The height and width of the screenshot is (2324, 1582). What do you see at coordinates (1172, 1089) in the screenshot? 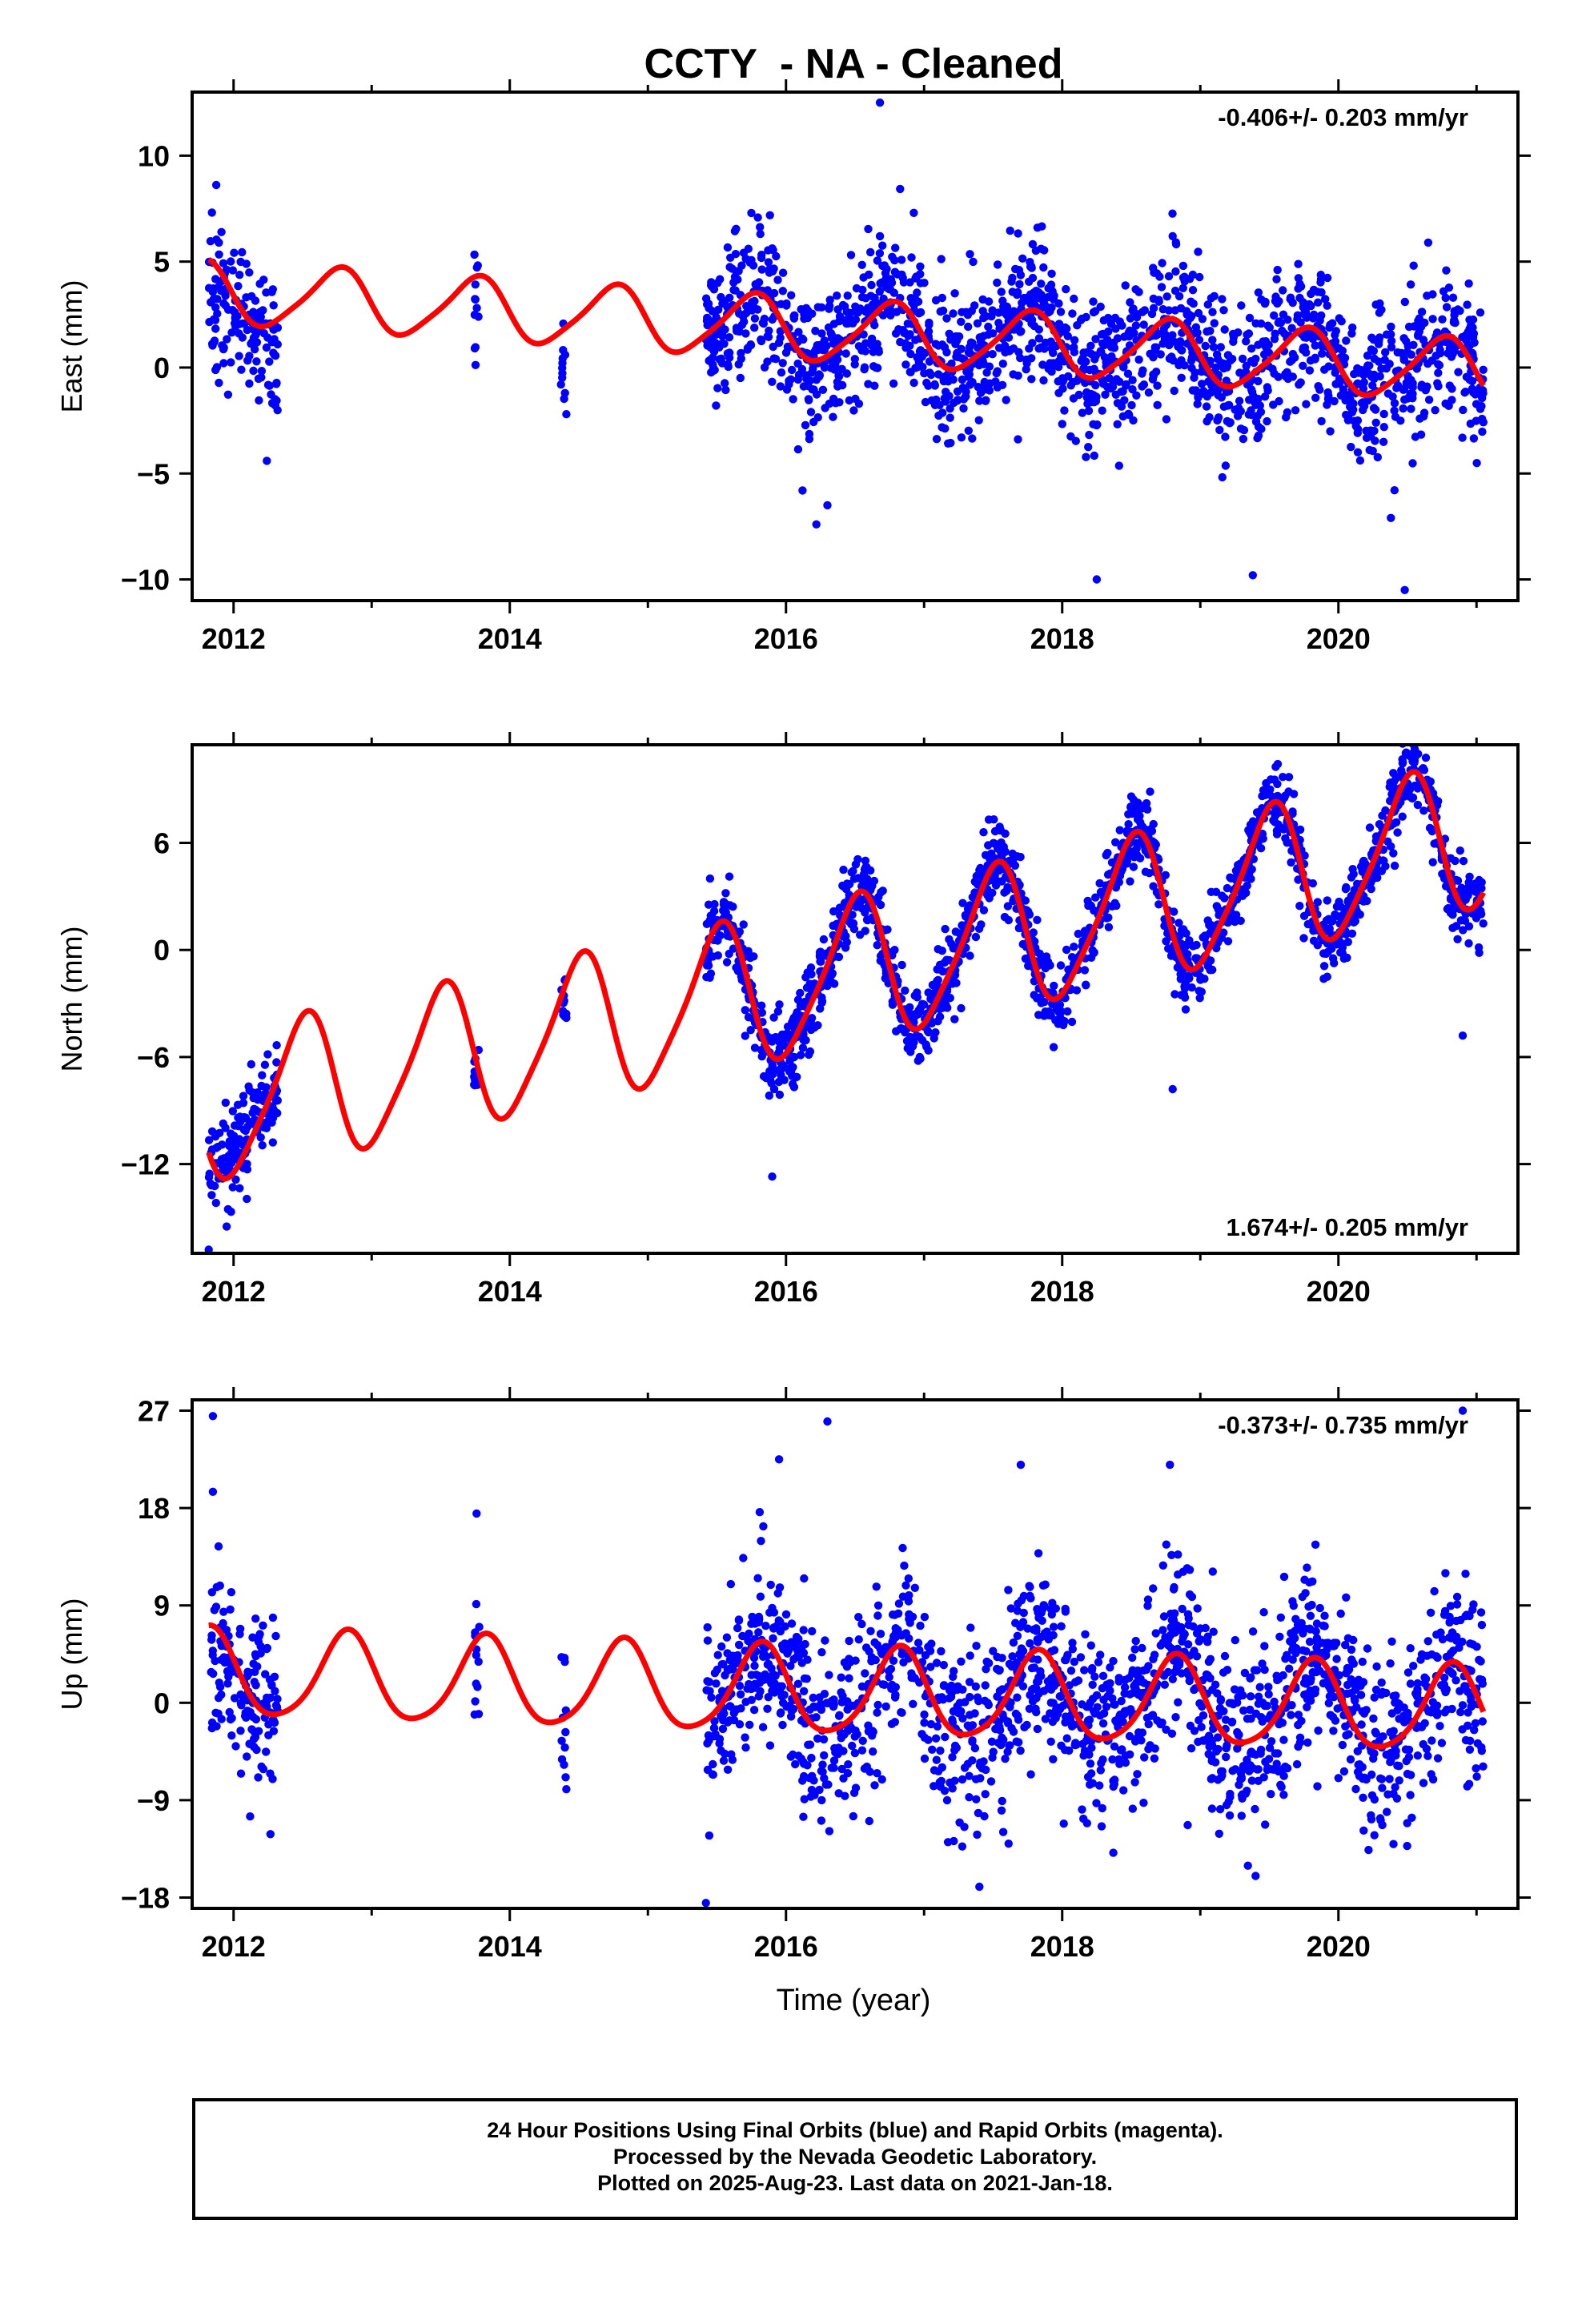
I see `outlier-point` at bounding box center [1172, 1089].